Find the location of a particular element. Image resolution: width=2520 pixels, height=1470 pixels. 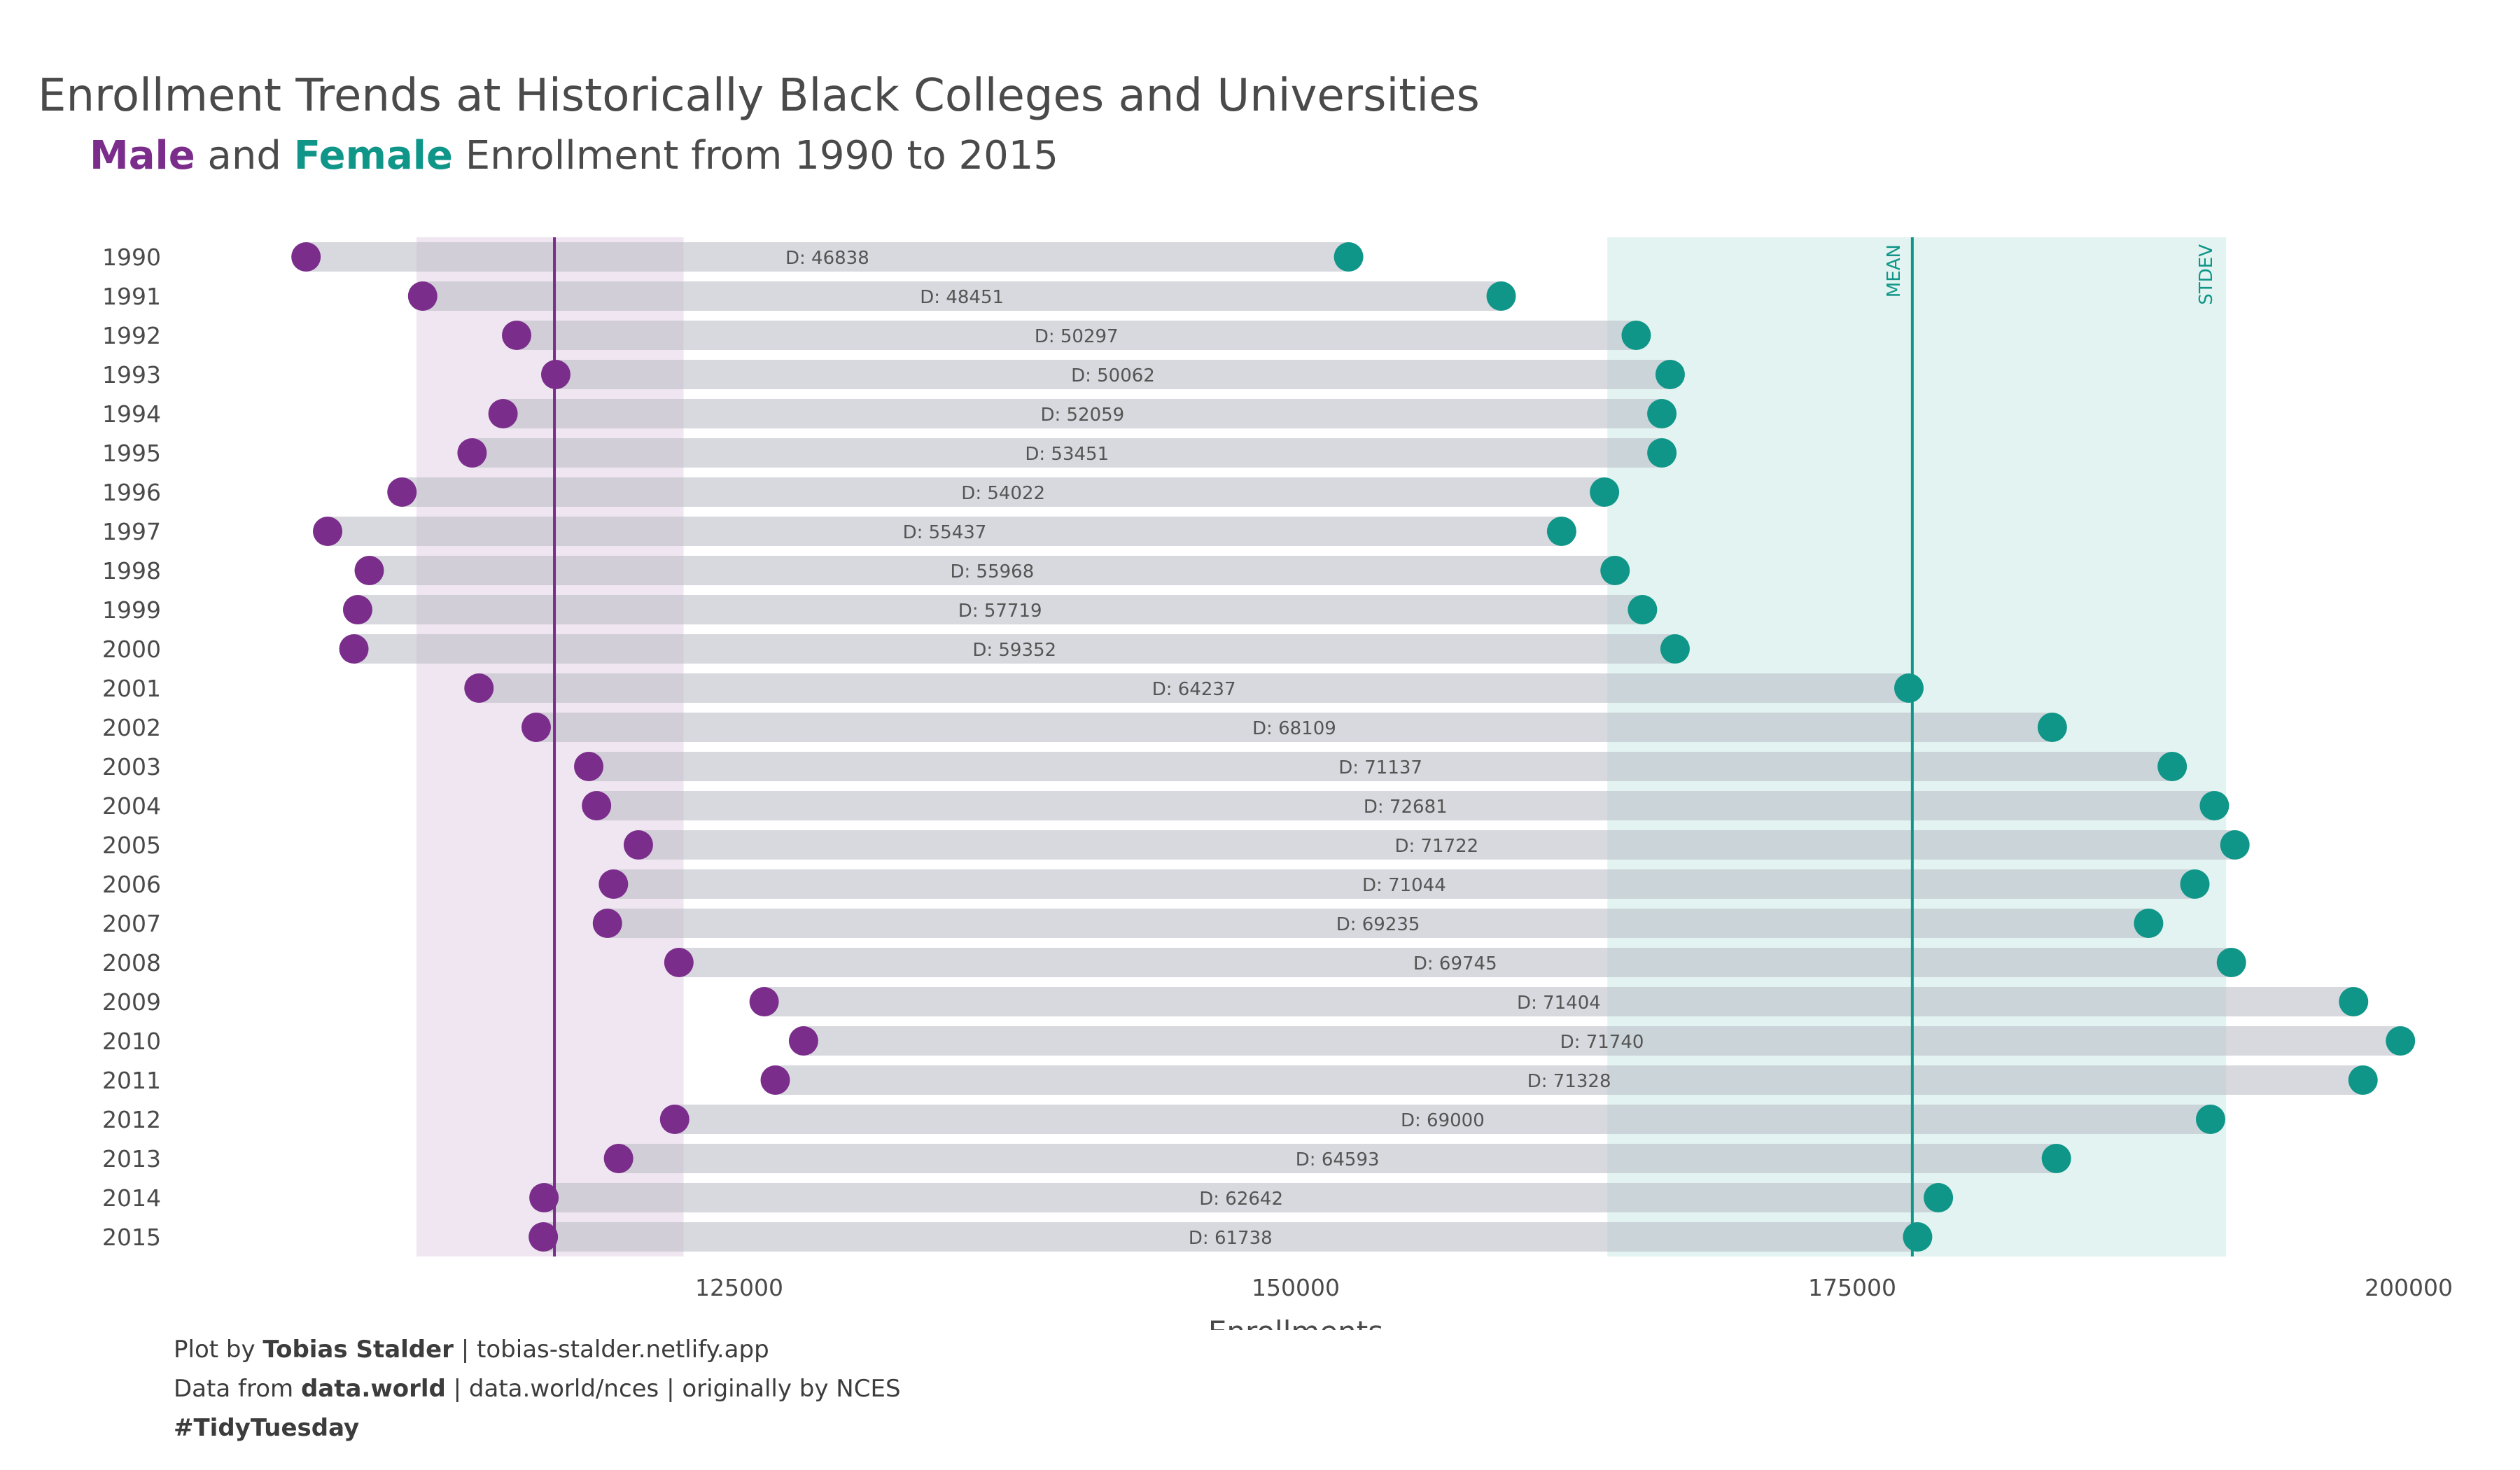

x-axis-title: Enrollments is located at coordinates (1295, 1322).